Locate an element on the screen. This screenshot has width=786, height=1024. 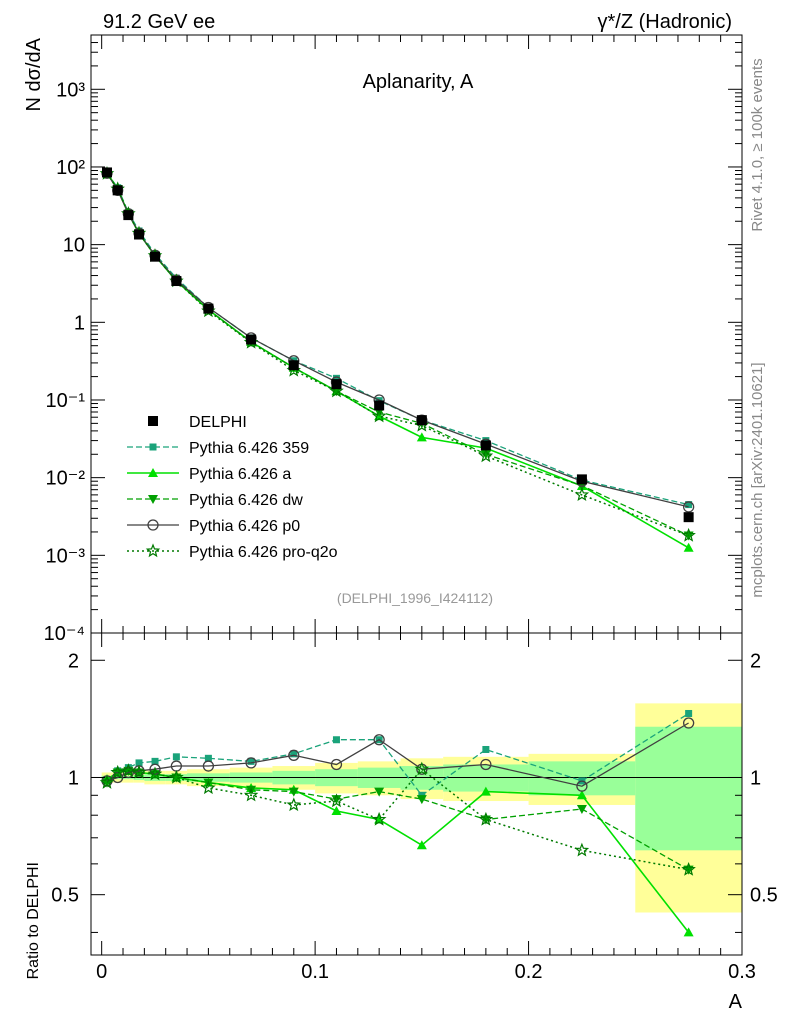
mcplots-label: mcplots.cern.ch [arXiv:2401.10621] is located at coordinates (757, 479).